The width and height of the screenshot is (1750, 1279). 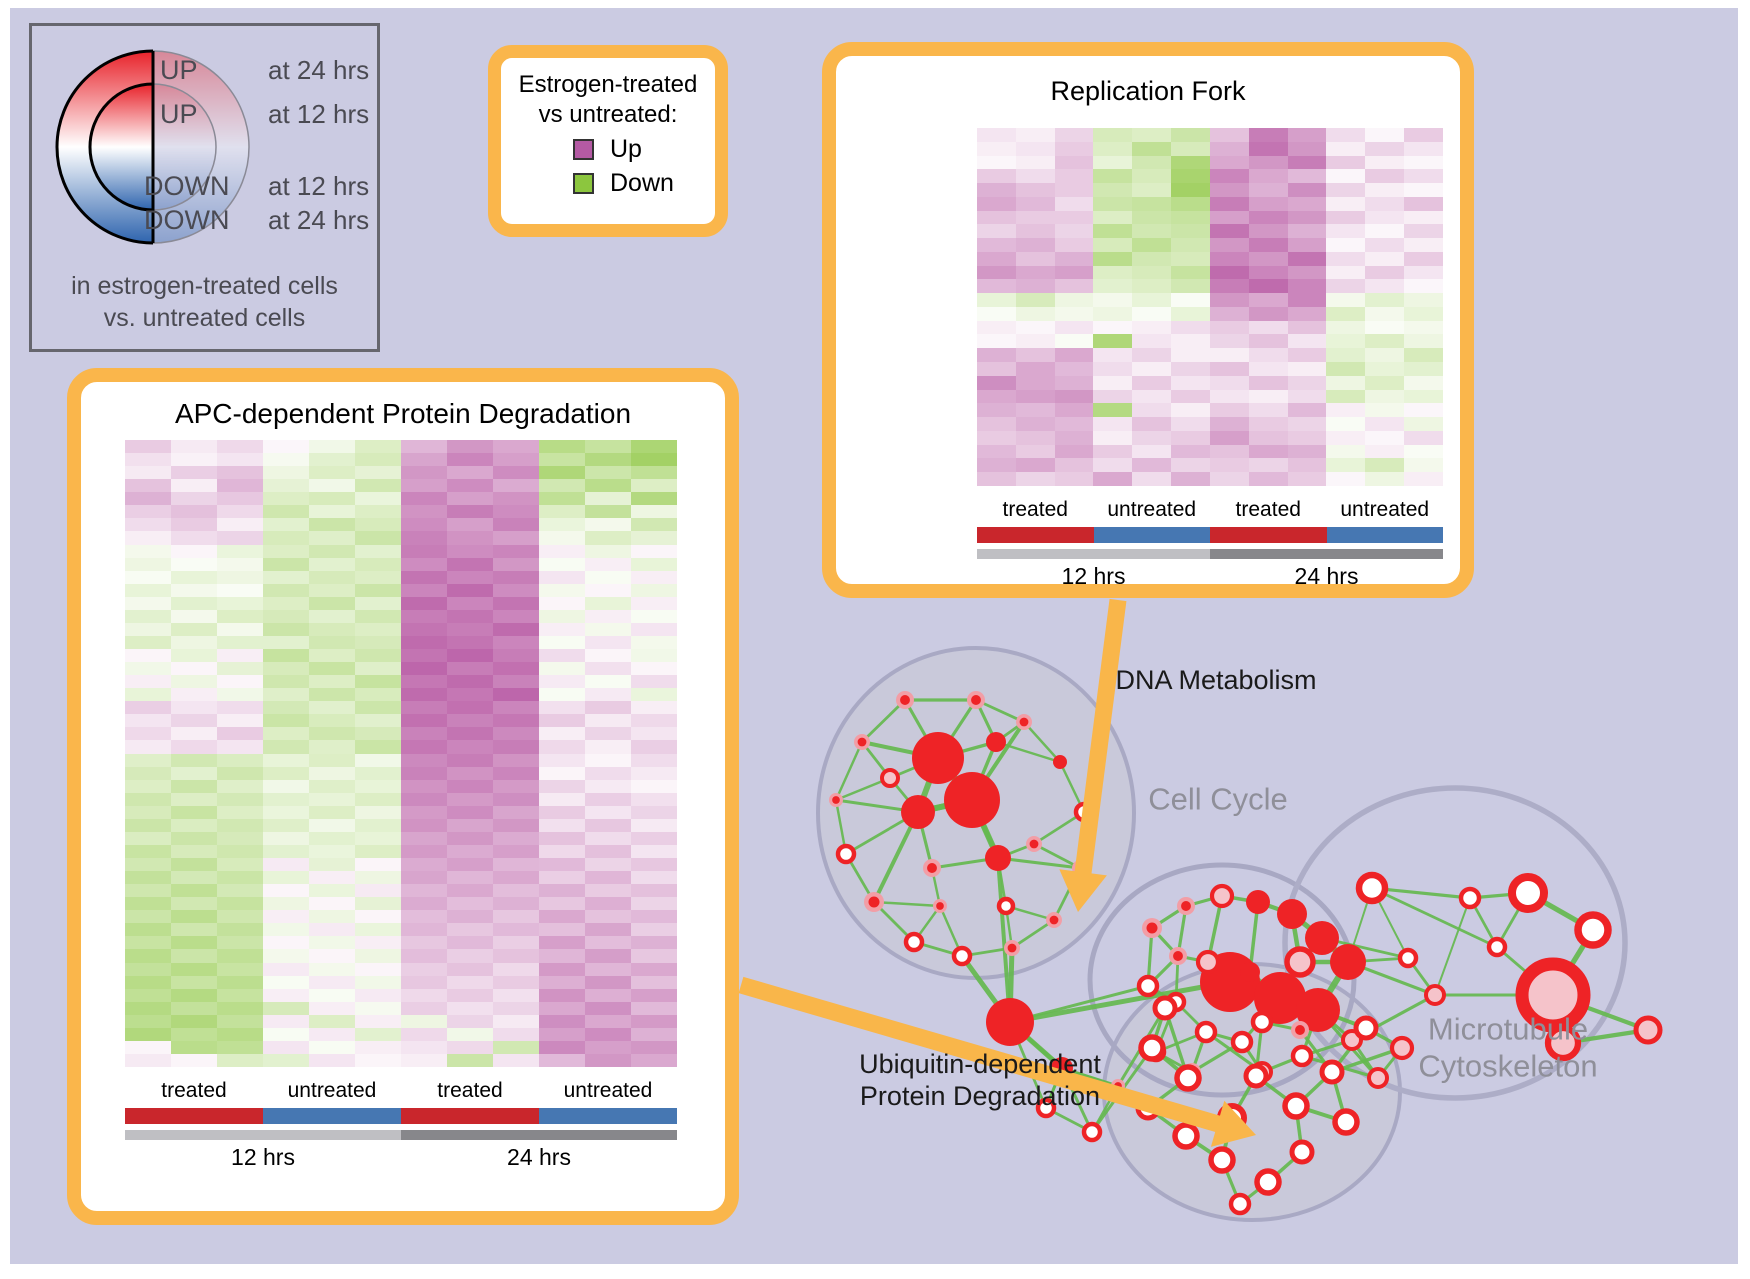 I want to click on time-color-bar, so click(x=401, y=1135).